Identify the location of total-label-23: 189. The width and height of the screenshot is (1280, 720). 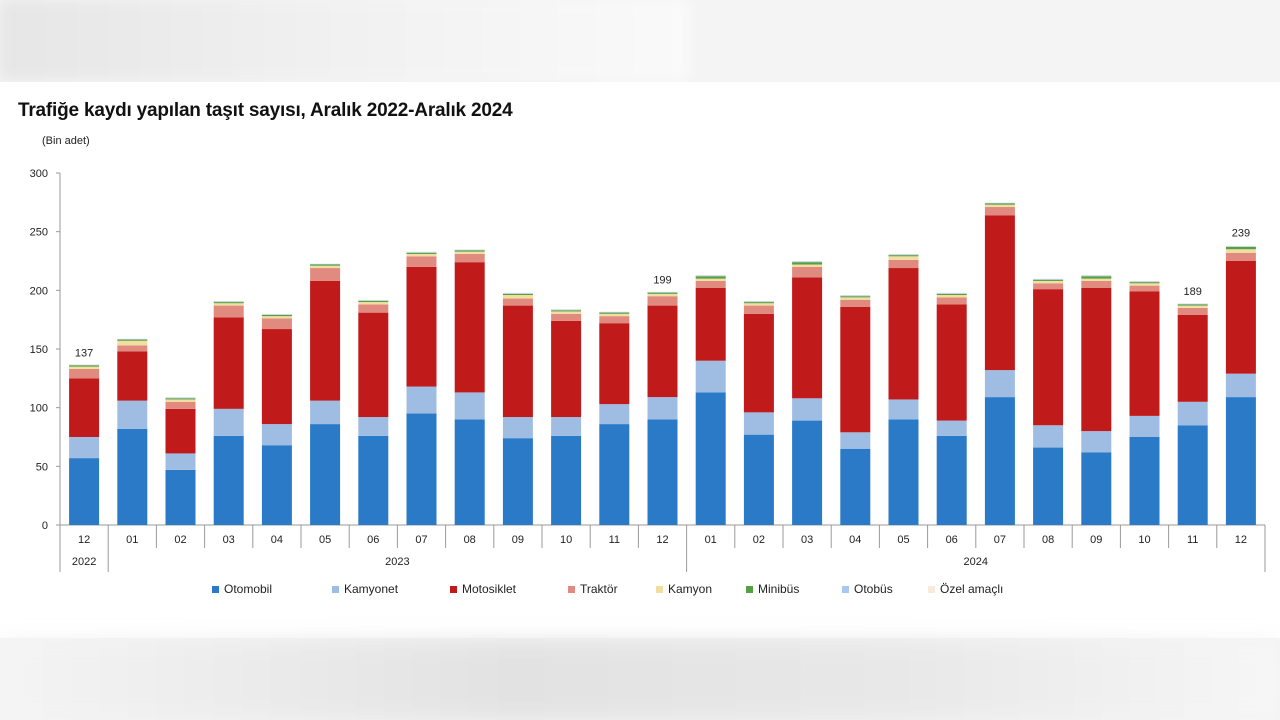
(1193, 292).